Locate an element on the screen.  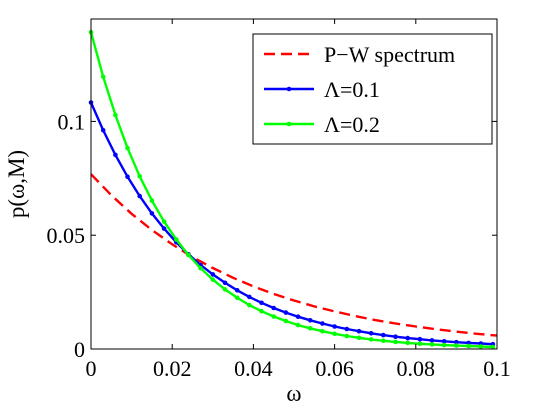
x-tick-label: 0.06 is located at coordinates (334, 368).